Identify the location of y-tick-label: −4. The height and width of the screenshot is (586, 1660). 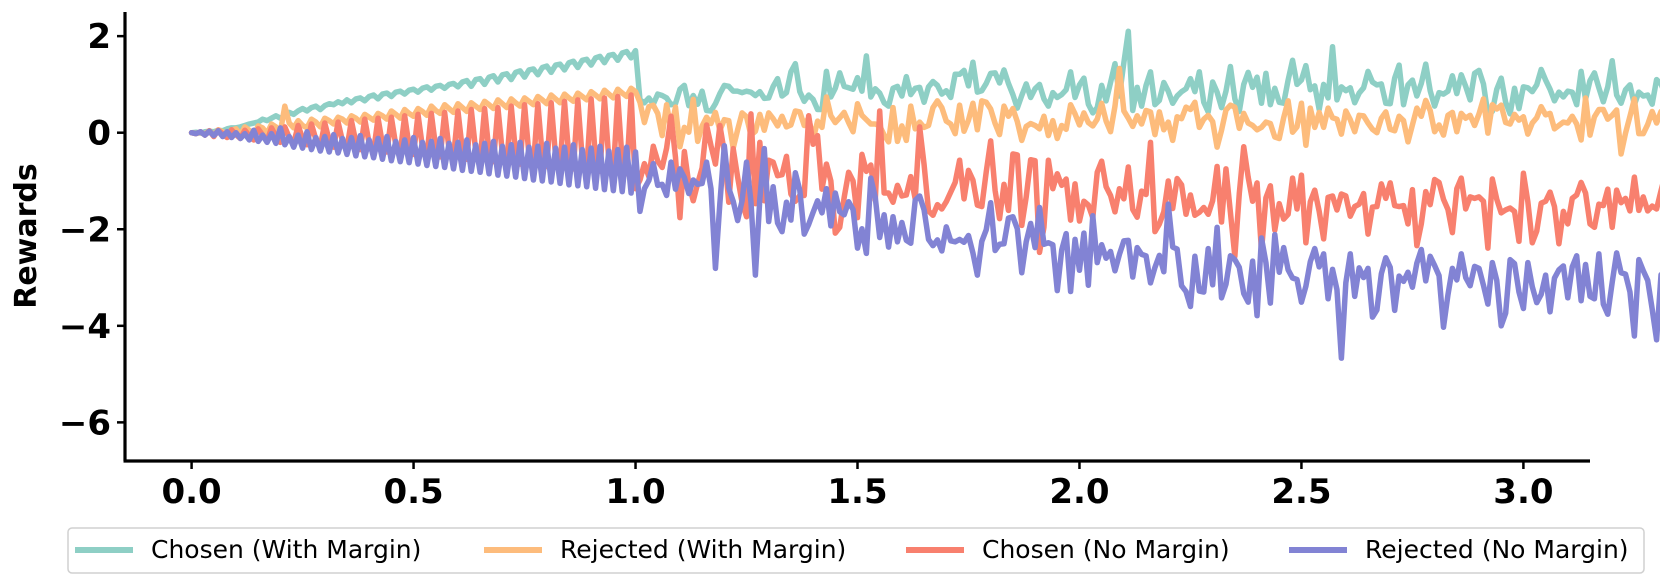
(85, 327).